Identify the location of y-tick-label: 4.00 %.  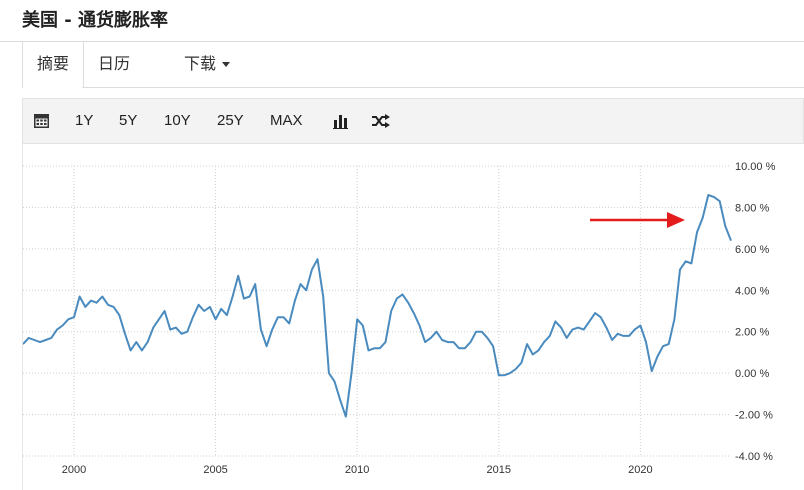
(752, 291).